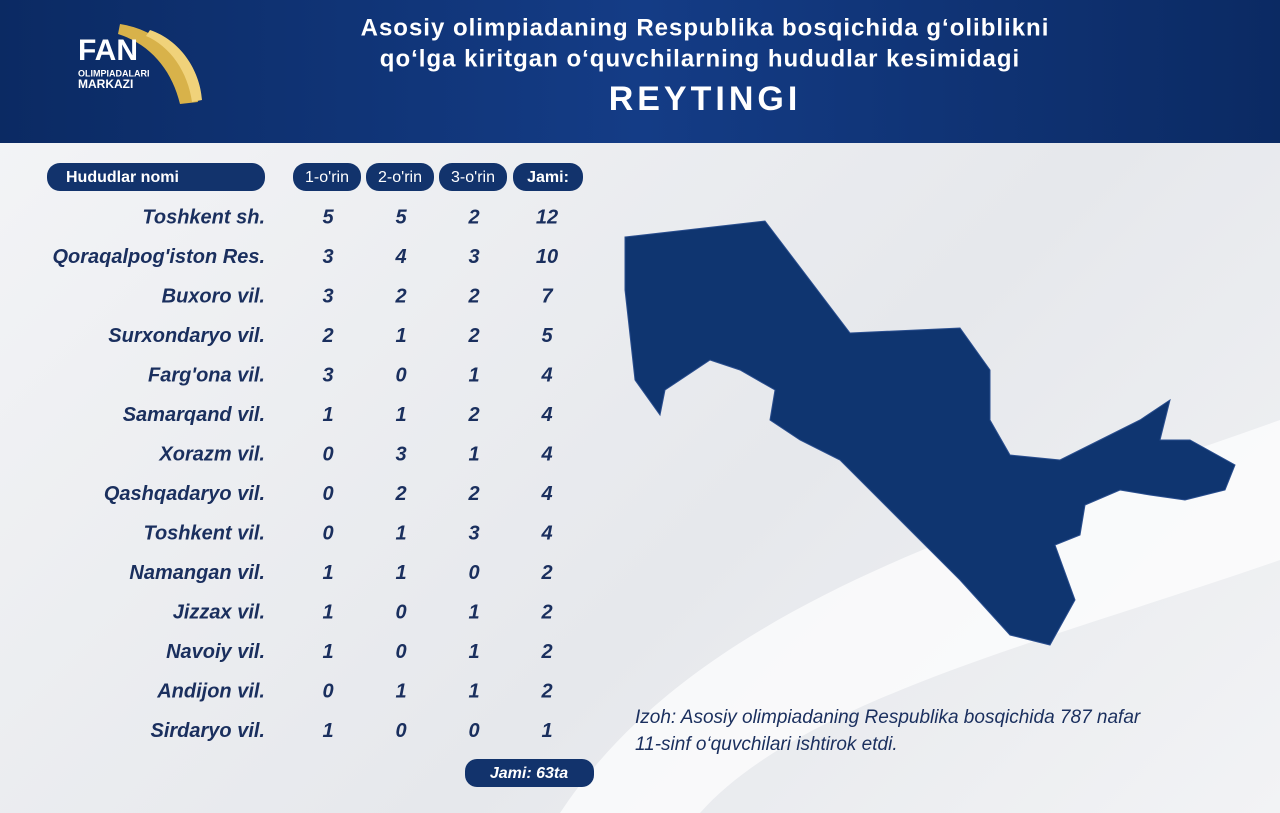 Image resolution: width=1280 pixels, height=813 pixels. I want to click on note: 11-sinf o‘quvchilari ishtirok etdi., so click(766, 744).